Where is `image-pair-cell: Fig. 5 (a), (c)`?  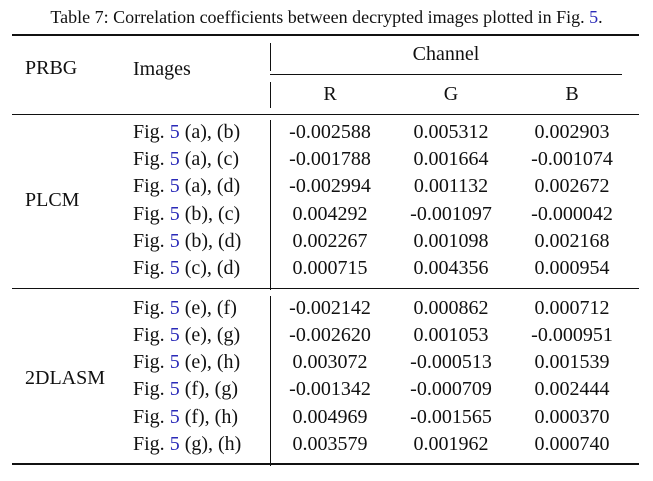
image-pair-cell: Fig. 5 (a), (c) is located at coordinates (186, 159).